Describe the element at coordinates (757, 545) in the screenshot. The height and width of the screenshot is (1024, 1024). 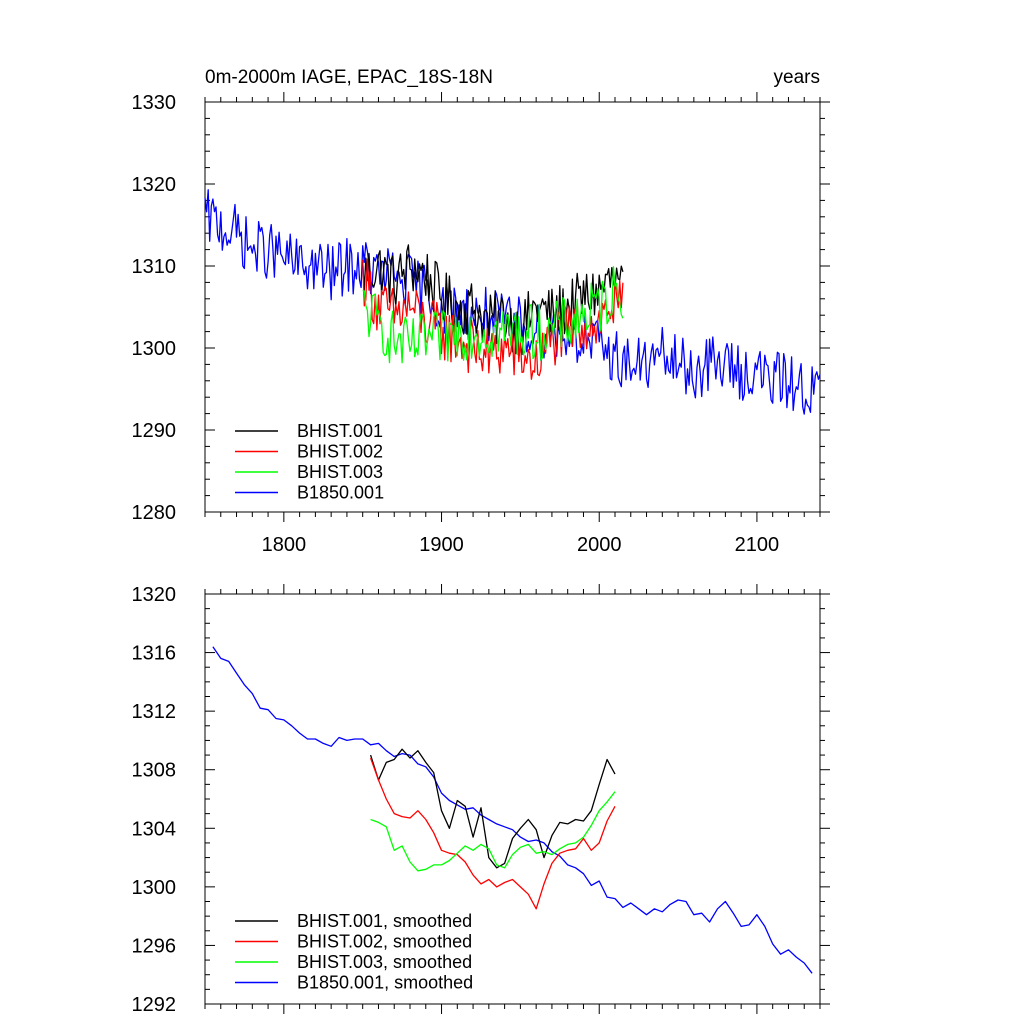
I see `x-tick-label: 2100` at that location.